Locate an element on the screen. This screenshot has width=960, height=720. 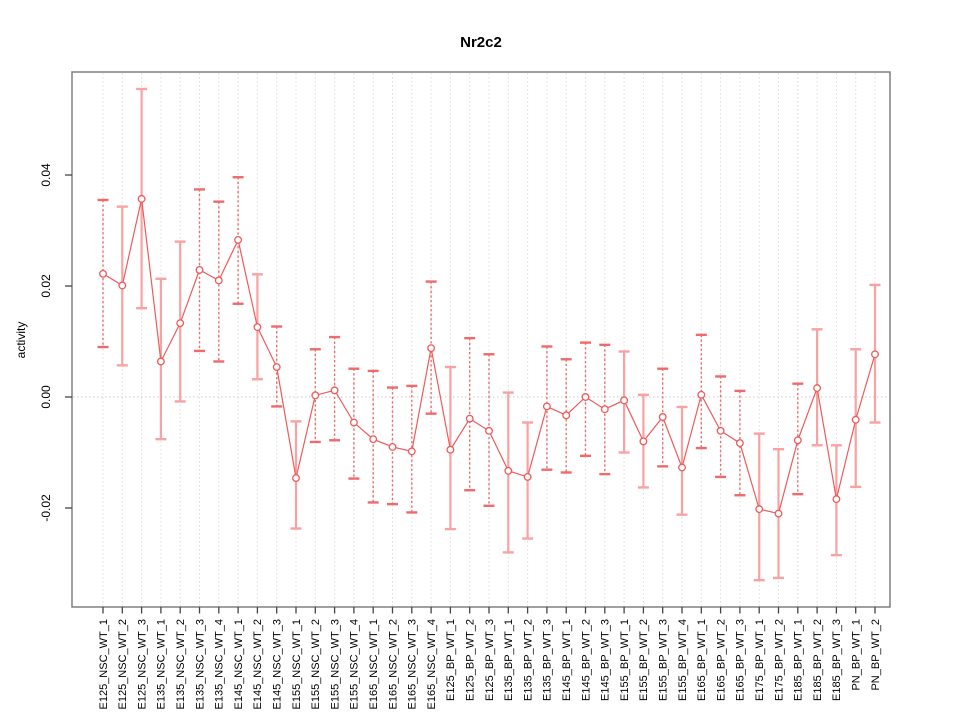
y-tick-label: 0.04 is located at coordinates (46, 175).